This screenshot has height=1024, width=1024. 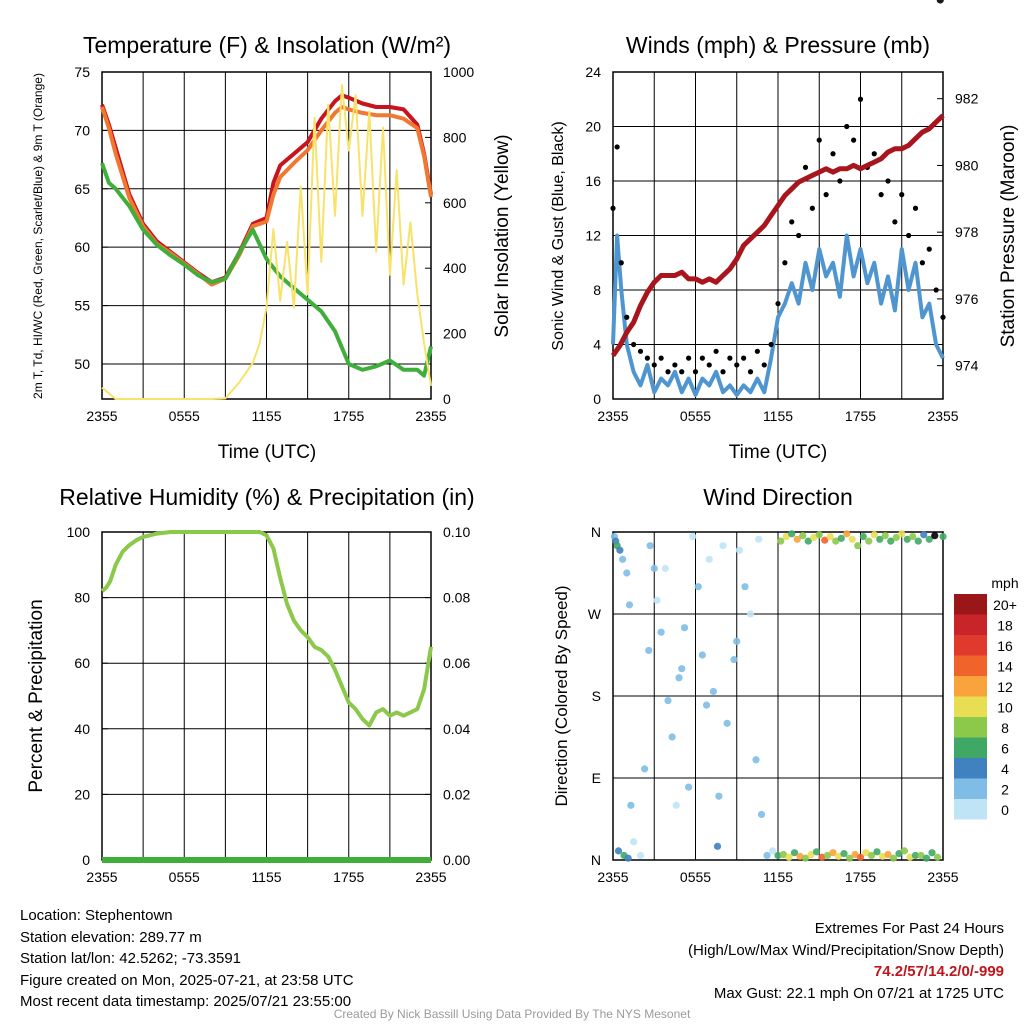 What do you see at coordinates (1005, 687) in the screenshot?
I see `legend-label: 12` at bounding box center [1005, 687].